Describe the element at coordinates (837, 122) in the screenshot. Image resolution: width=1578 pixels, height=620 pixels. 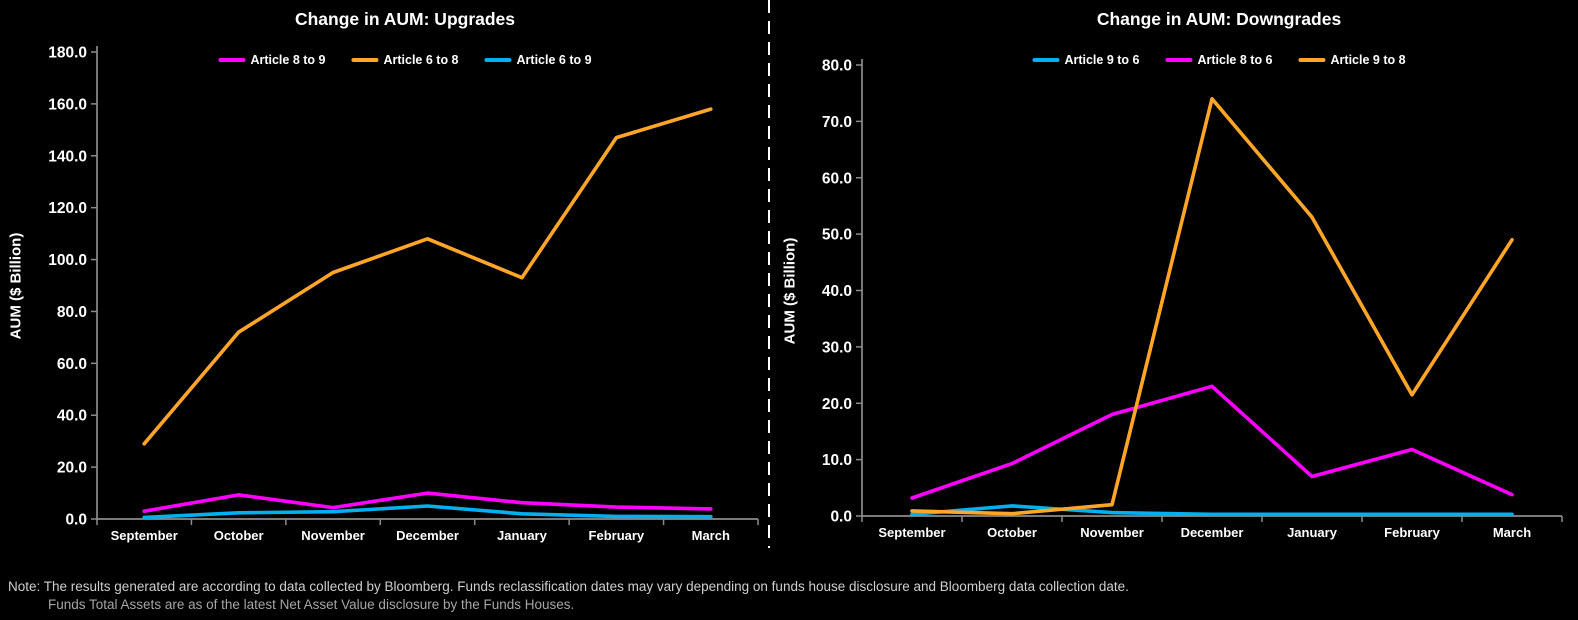
I see `y-tick-label: 70.0` at that location.